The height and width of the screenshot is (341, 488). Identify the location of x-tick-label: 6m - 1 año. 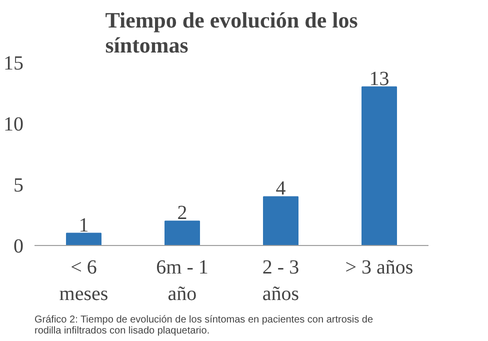
(182, 280).